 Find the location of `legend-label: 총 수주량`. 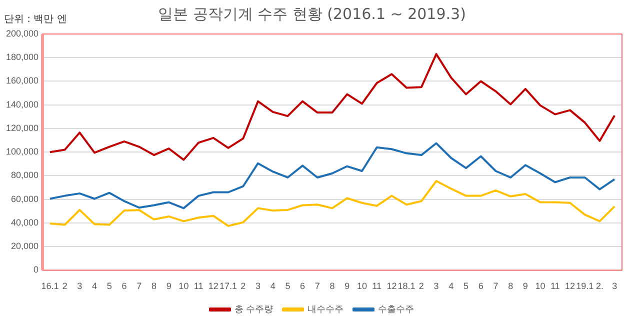

legend-label: 총 수주량 is located at coordinates (254, 309).